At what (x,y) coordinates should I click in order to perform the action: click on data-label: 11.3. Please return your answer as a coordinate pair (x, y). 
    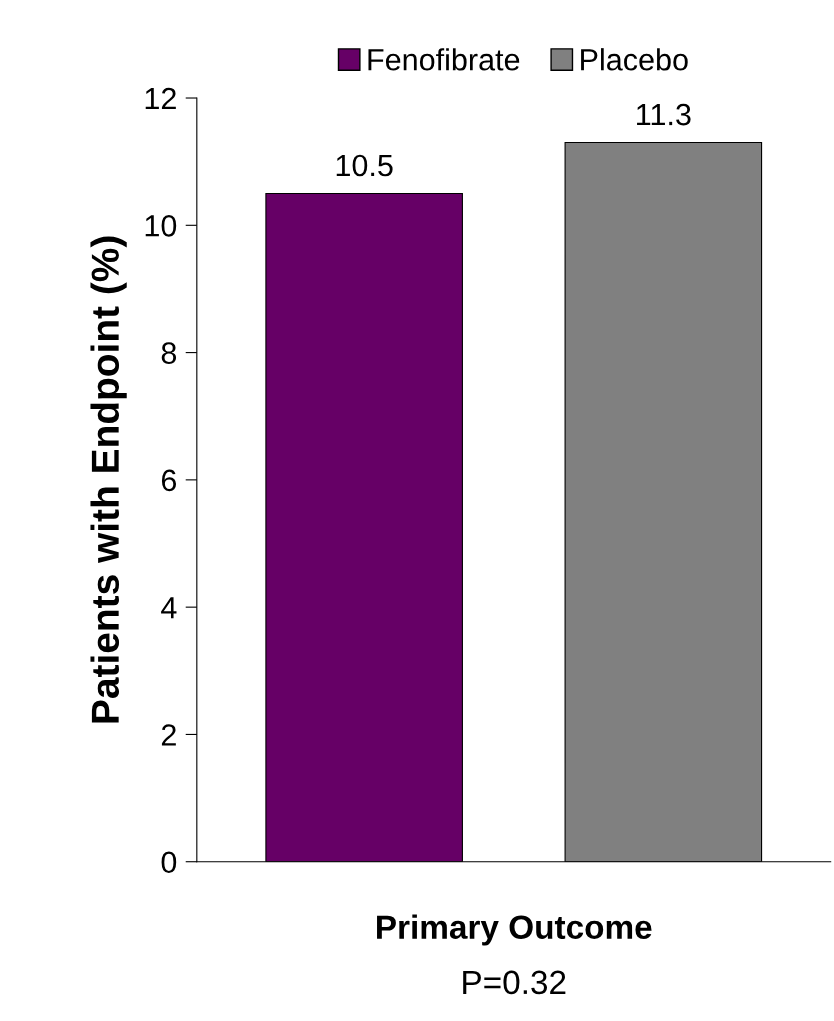
    Looking at the image, I should click on (664, 114).